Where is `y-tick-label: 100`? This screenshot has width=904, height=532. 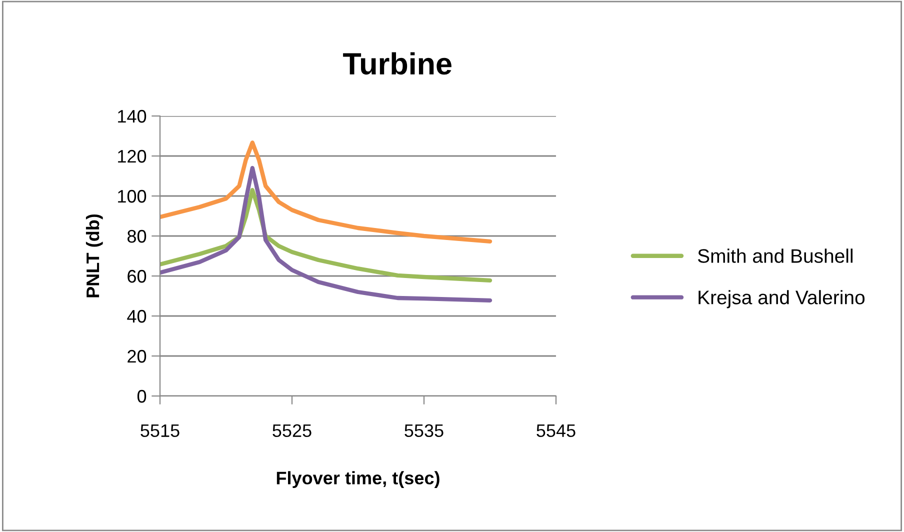 y-tick-label: 100 is located at coordinates (132, 196).